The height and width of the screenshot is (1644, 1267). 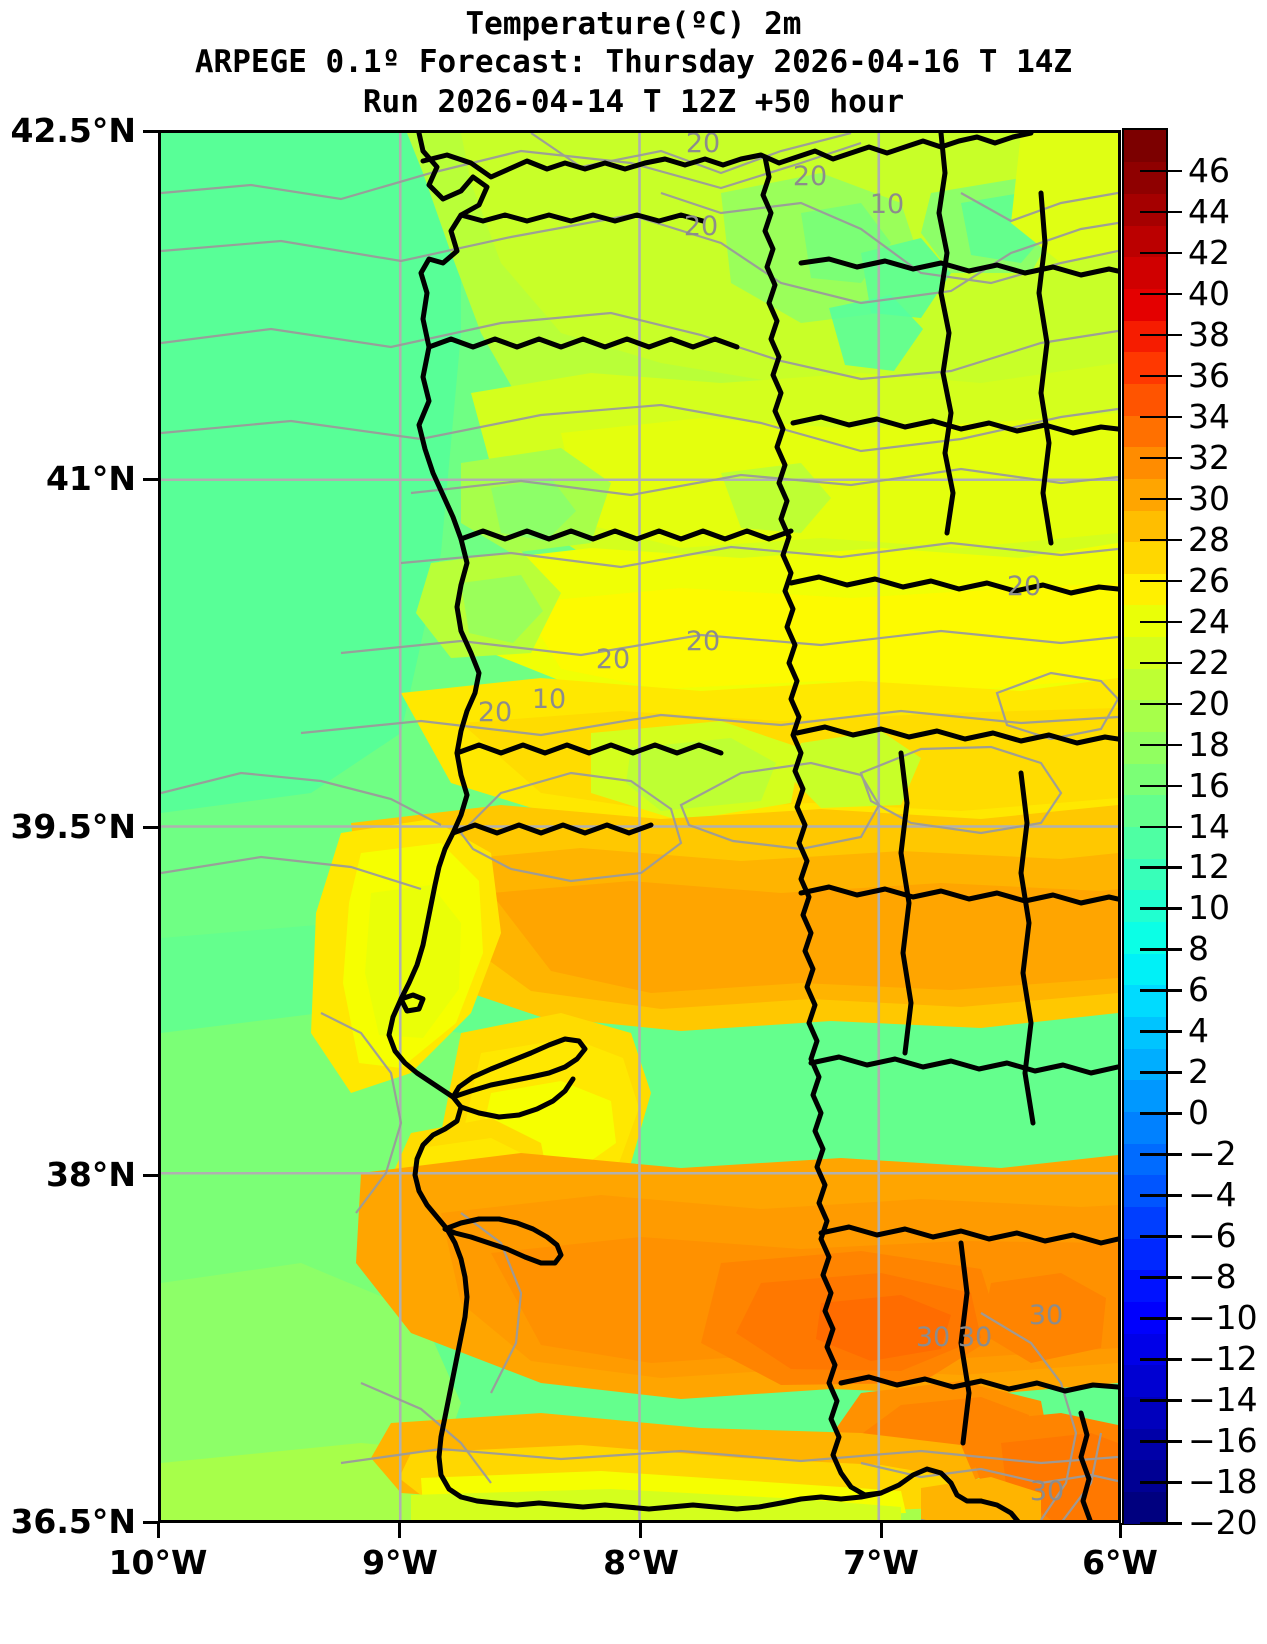 What do you see at coordinates (1209, 457) in the screenshot?
I see `colorbar-tick-label: 32` at bounding box center [1209, 457].